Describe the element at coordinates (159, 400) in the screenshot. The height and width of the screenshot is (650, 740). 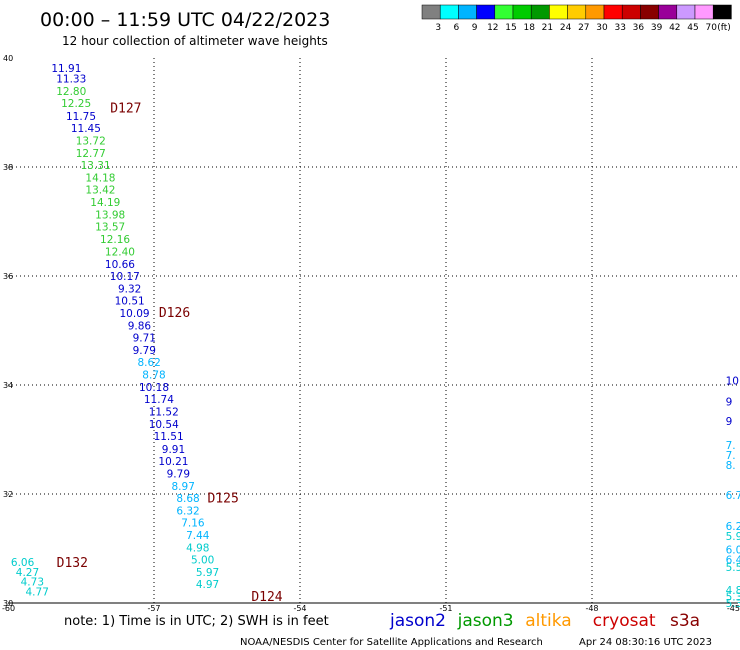
I see `swh-point: 11.74` at that location.